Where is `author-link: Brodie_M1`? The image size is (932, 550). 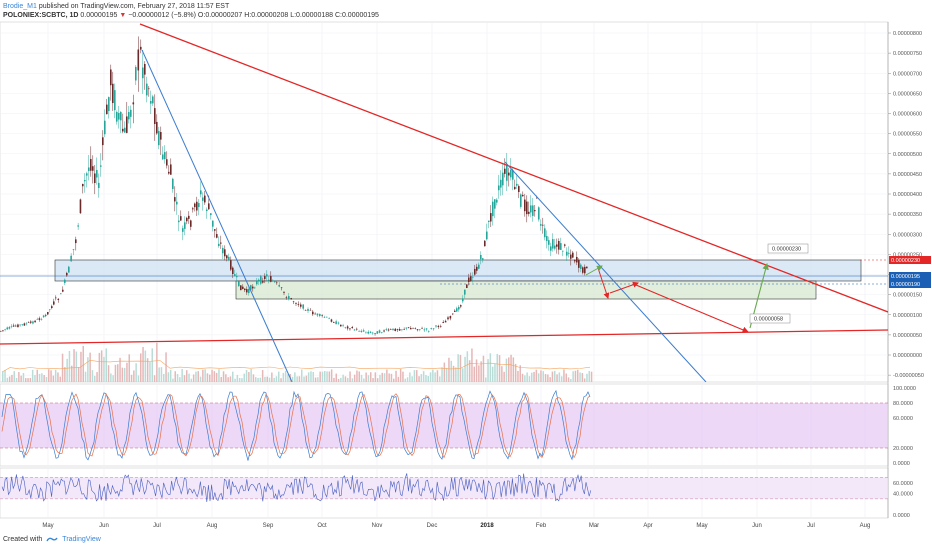
author-link: Brodie_M1 is located at coordinates (20, 6).